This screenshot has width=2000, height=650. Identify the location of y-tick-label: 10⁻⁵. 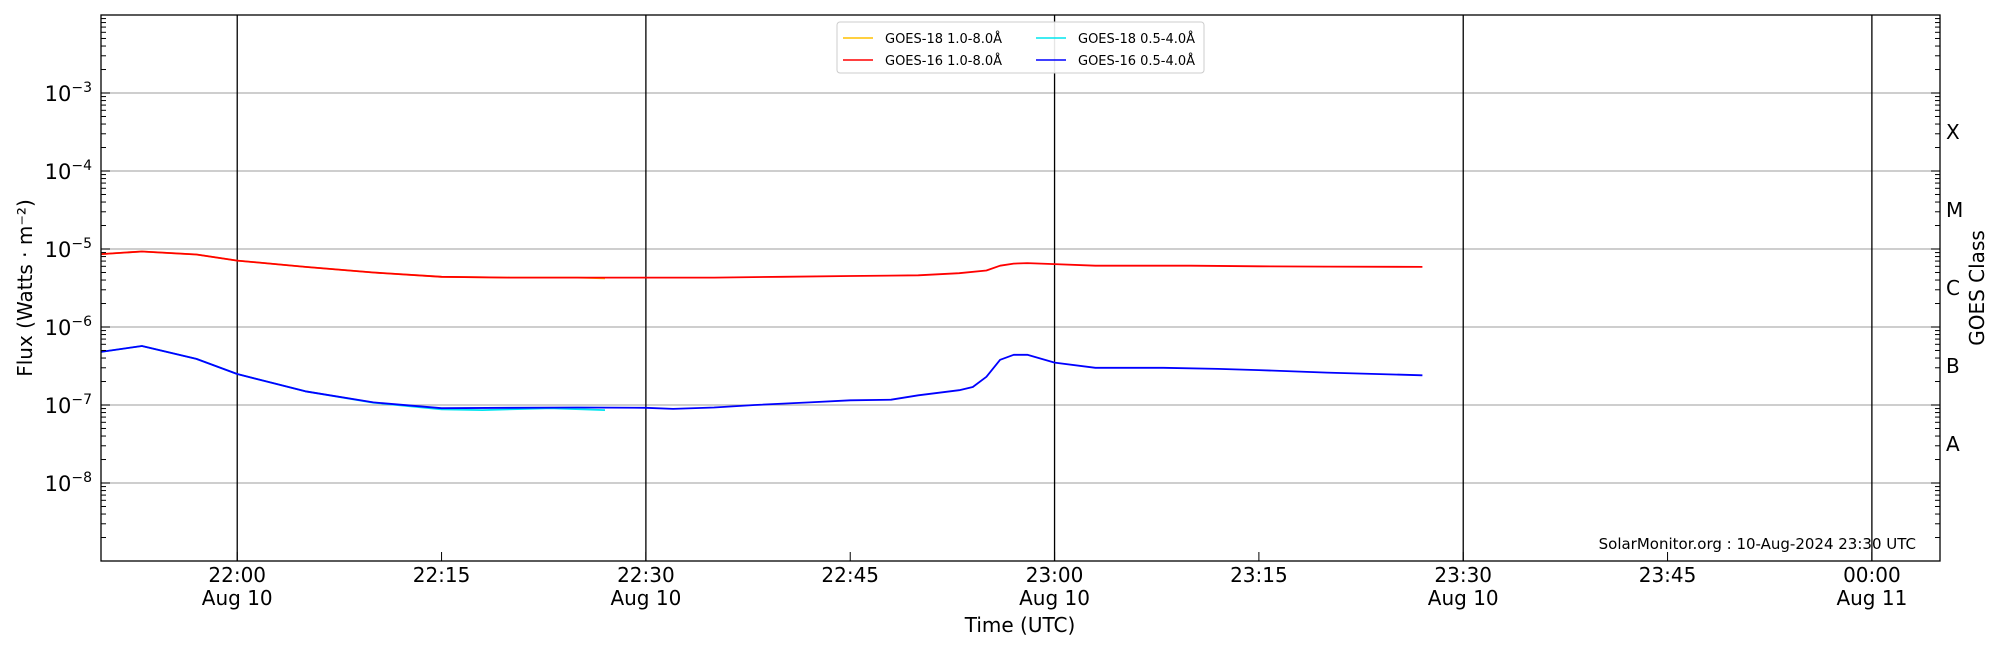
(68, 249).